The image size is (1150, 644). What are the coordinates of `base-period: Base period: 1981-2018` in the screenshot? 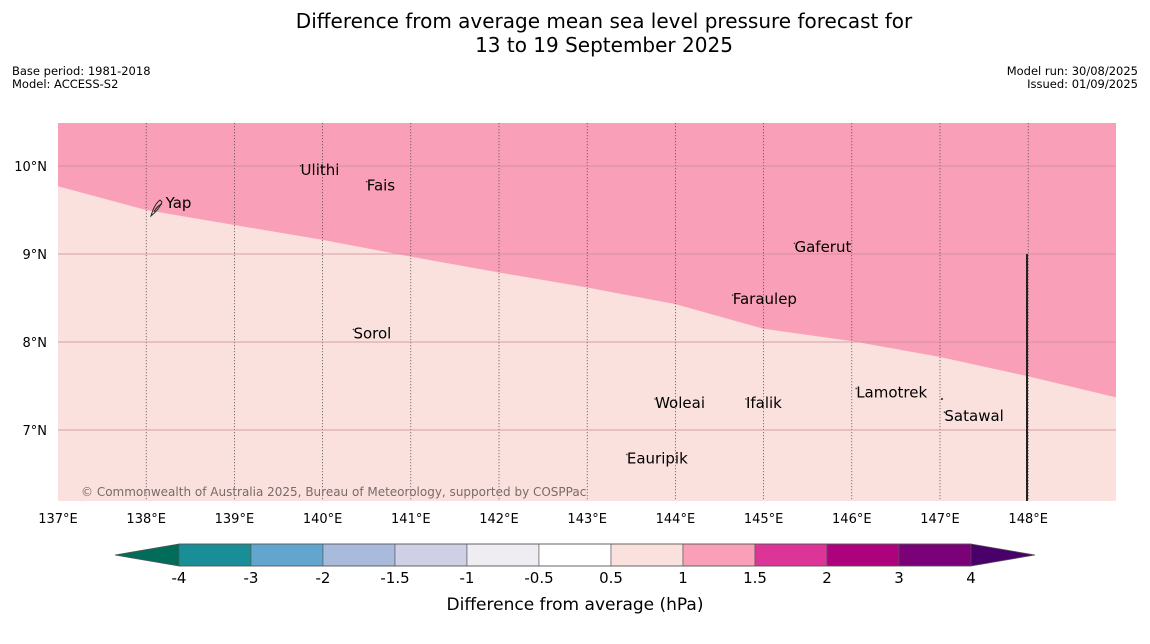 It's located at (81, 71).